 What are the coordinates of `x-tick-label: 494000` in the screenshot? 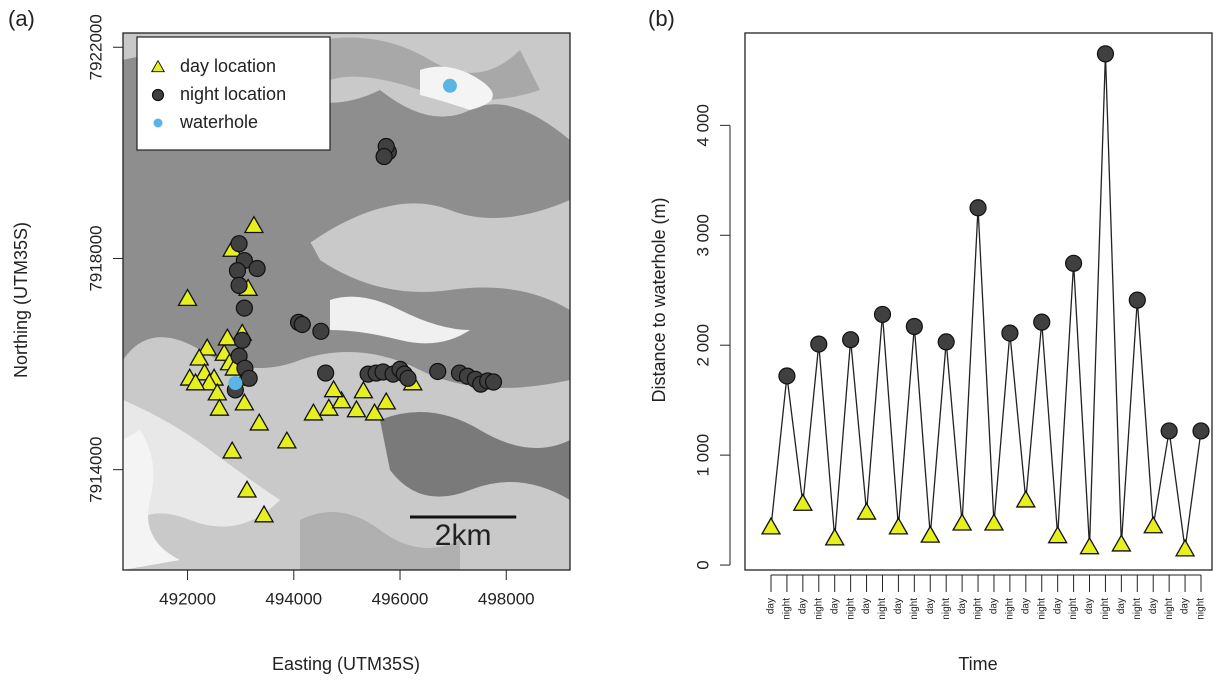 It's located at (293, 598).